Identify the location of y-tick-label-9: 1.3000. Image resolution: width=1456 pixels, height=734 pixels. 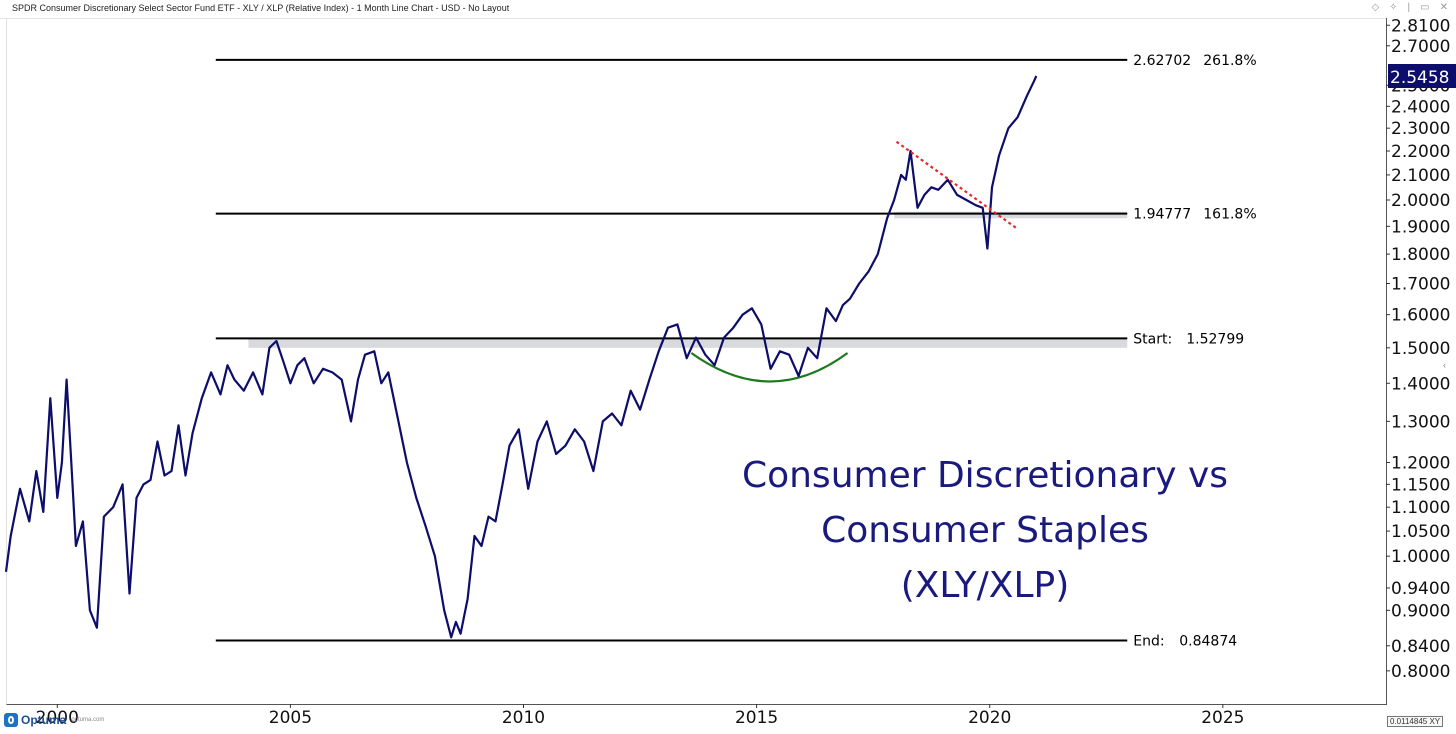
(1420, 422).